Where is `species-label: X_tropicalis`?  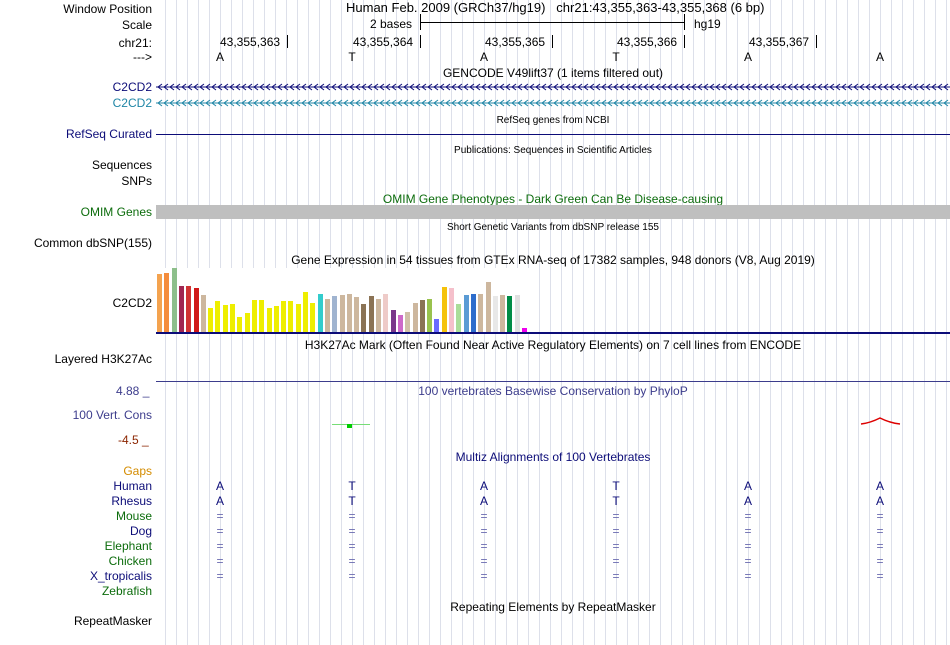 species-label: X_tropicalis is located at coordinates (120, 576).